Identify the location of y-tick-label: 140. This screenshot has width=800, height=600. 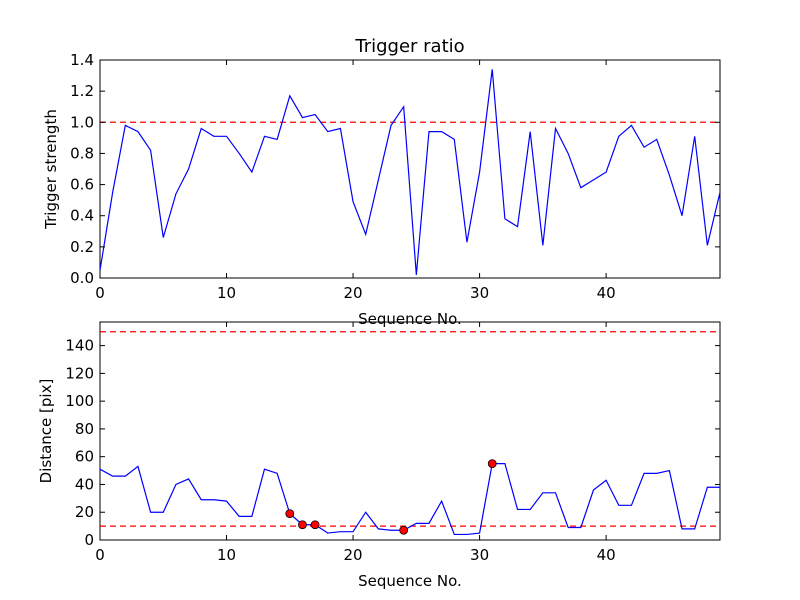
(79, 346).